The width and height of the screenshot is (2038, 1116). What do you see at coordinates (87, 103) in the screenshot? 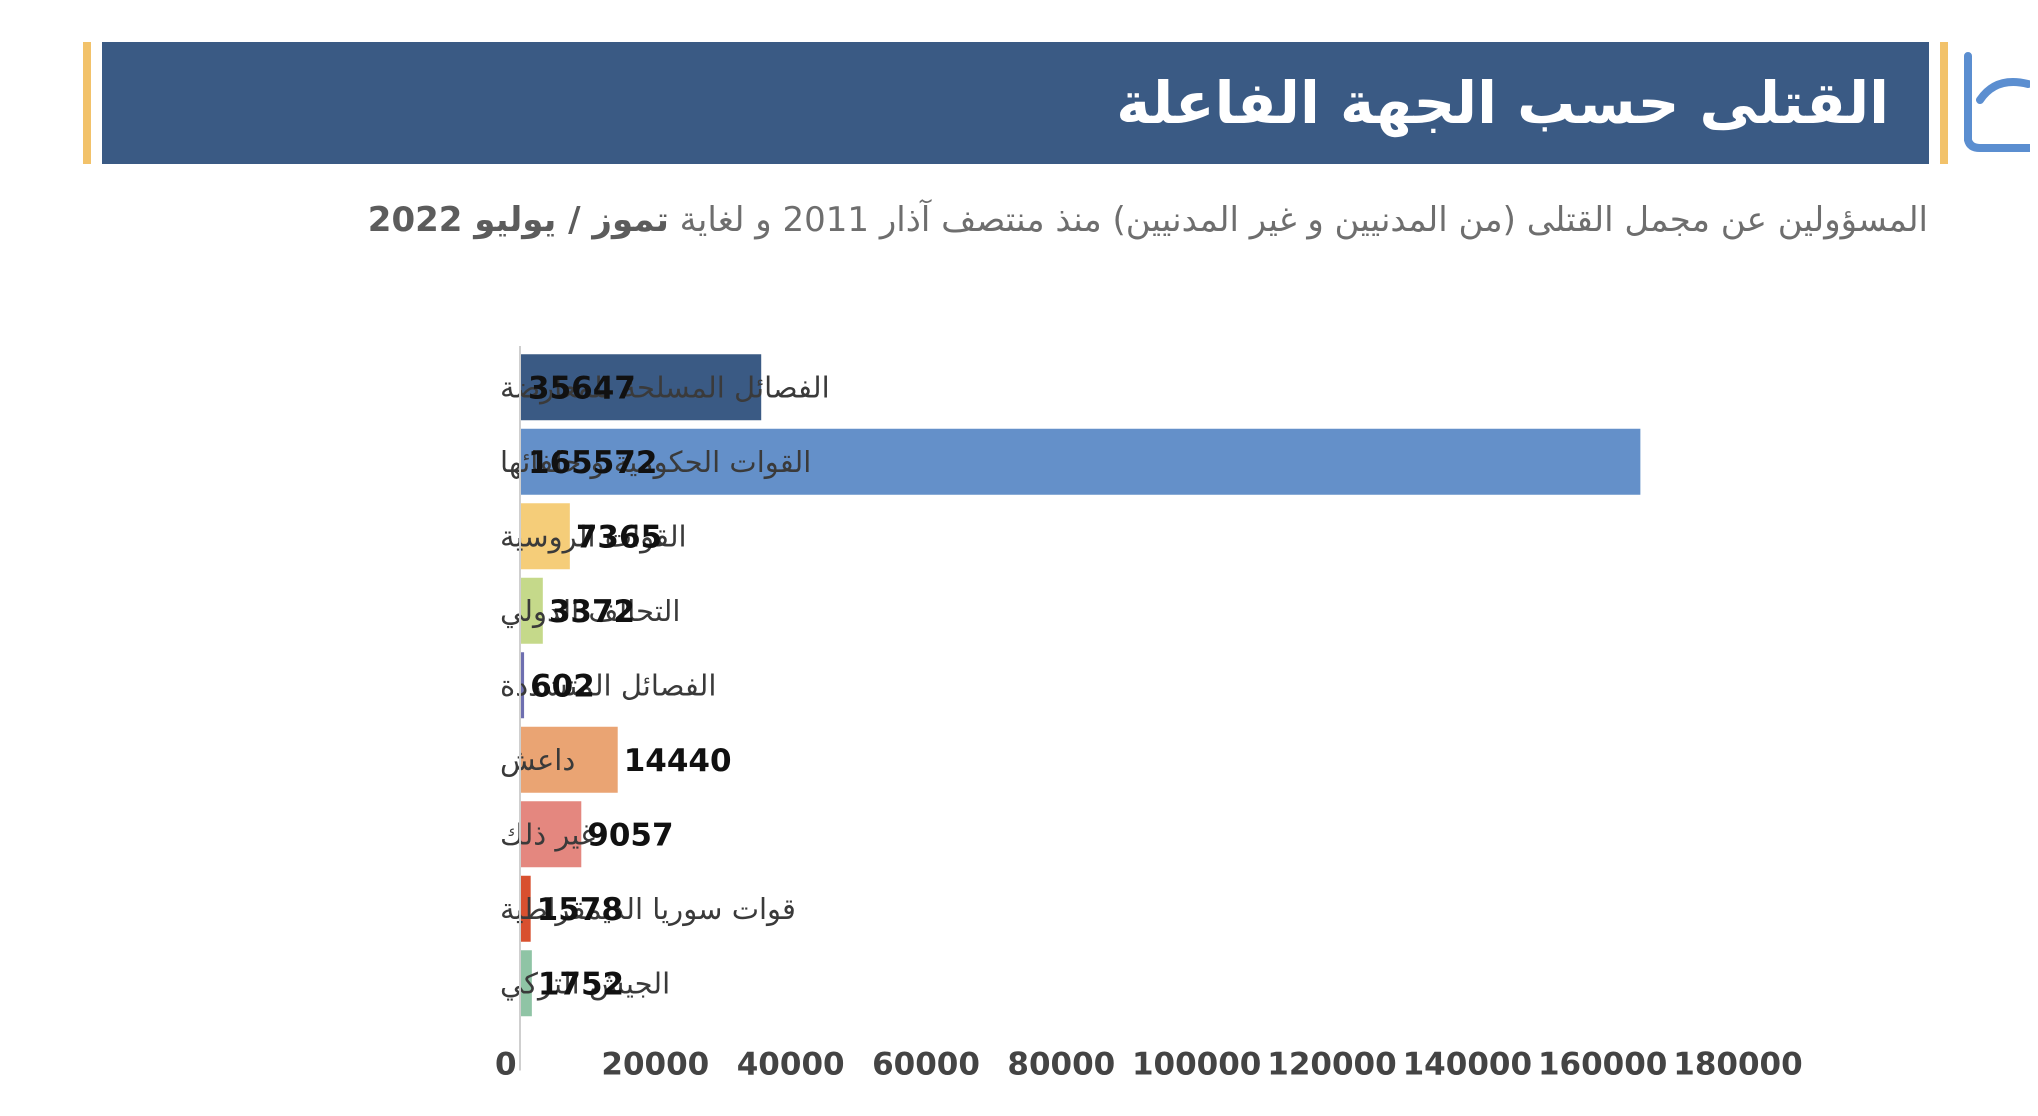
I see `header-accent-left` at bounding box center [87, 103].